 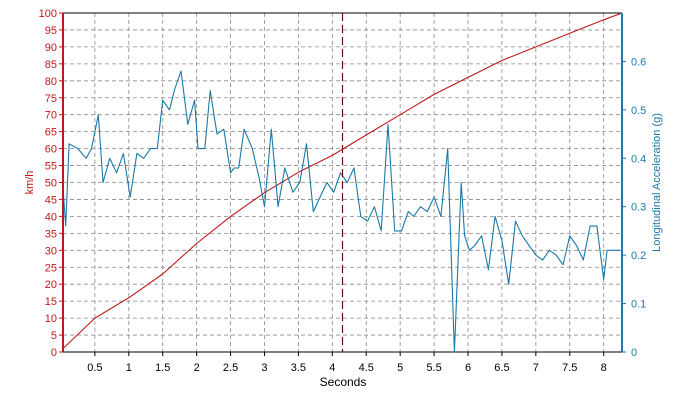 What do you see at coordinates (51, 217) in the screenshot?
I see `left-tick-label: 40` at bounding box center [51, 217].